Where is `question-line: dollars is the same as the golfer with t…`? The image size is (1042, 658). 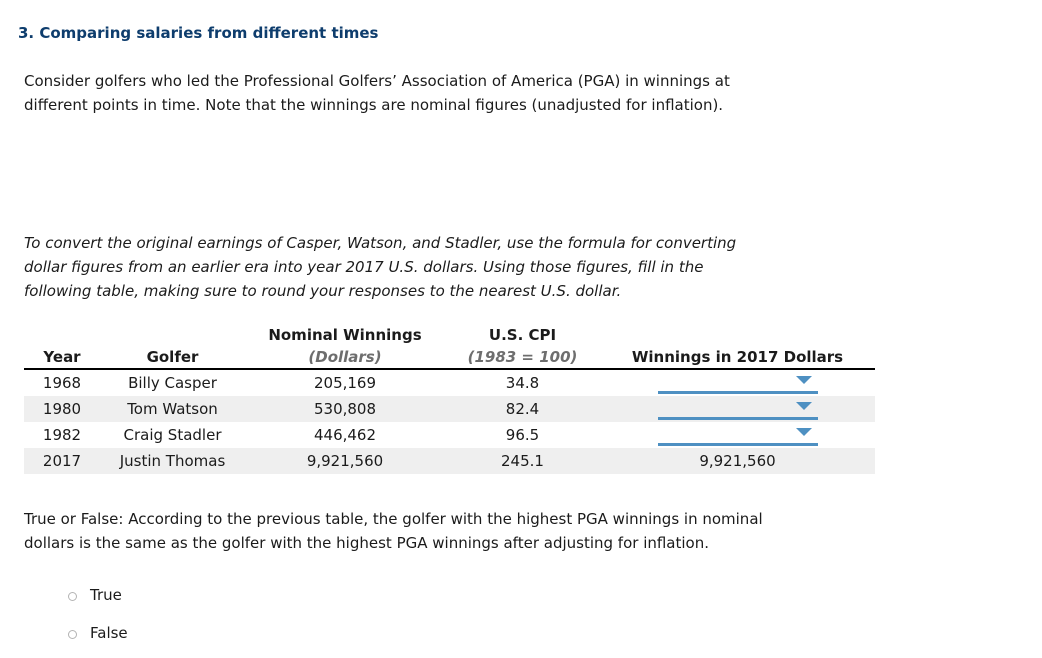 question-line: dollars is the same as the golfer with t… is located at coordinates (367, 543).